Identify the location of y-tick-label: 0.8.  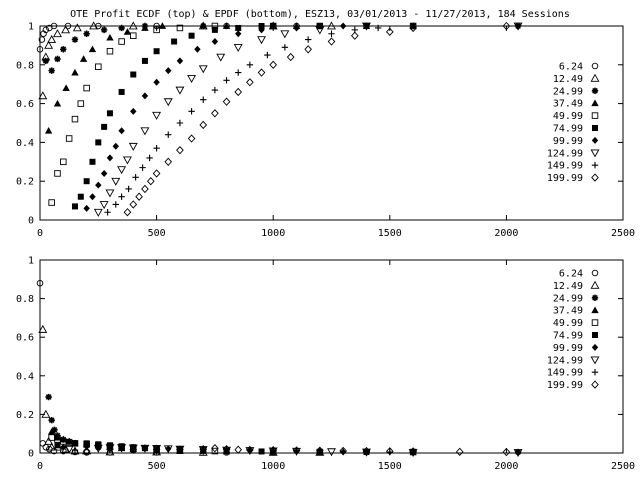
(25, 65).